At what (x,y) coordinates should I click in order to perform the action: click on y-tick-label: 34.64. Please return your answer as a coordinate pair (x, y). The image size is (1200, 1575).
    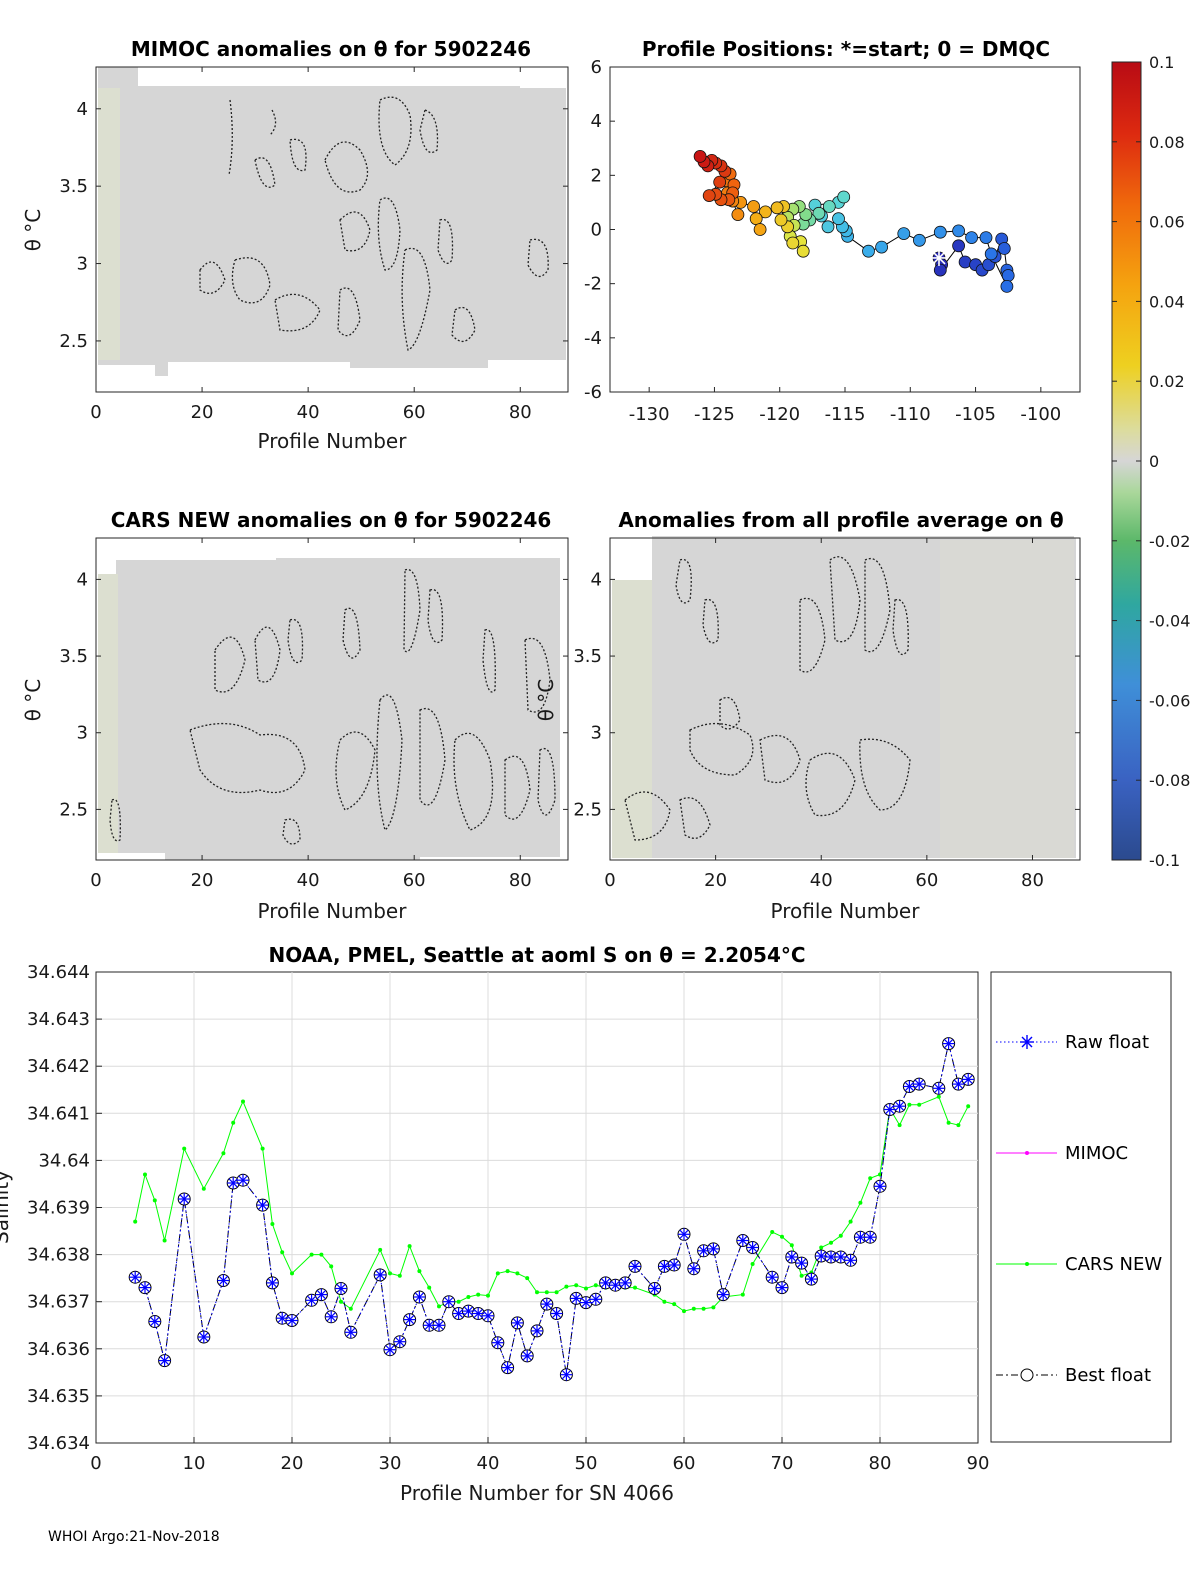
    Looking at the image, I should click on (64, 1160).